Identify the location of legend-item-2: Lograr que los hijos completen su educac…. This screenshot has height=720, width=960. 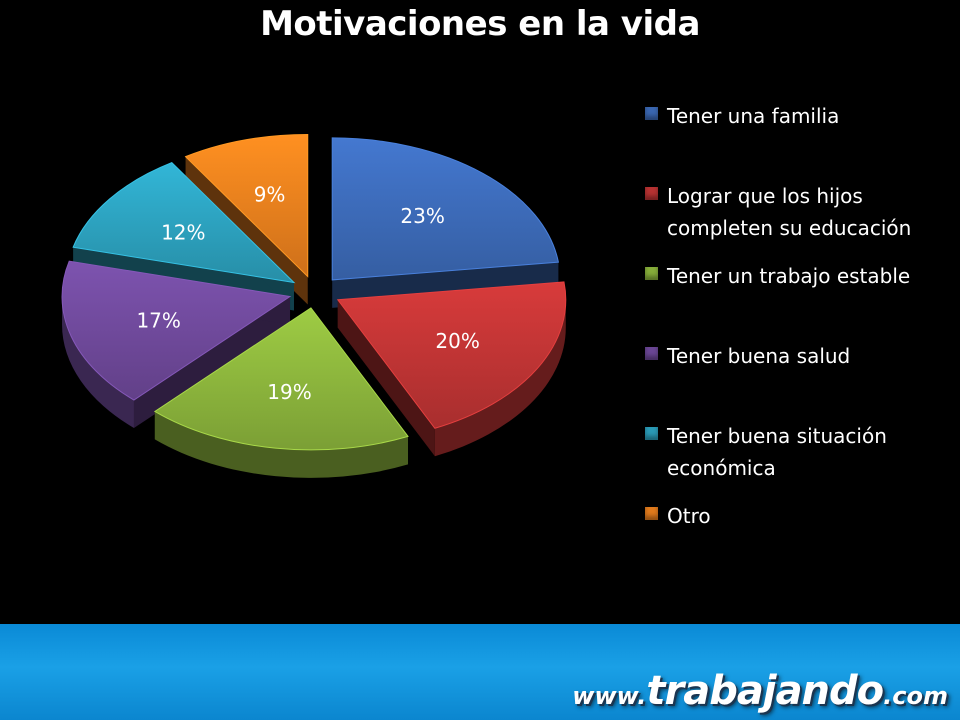
(796, 212).